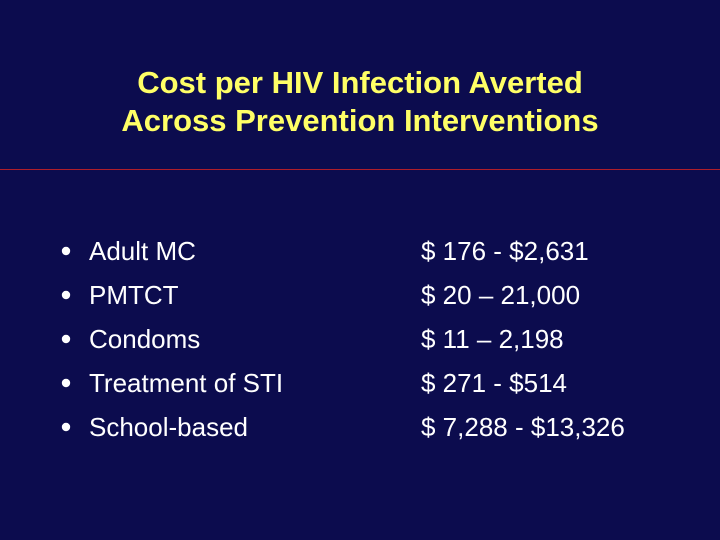 The width and height of the screenshot is (720, 540). What do you see at coordinates (134, 295) in the screenshot?
I see `intervention-label: PMTCT` at bounding box center [134, 295].